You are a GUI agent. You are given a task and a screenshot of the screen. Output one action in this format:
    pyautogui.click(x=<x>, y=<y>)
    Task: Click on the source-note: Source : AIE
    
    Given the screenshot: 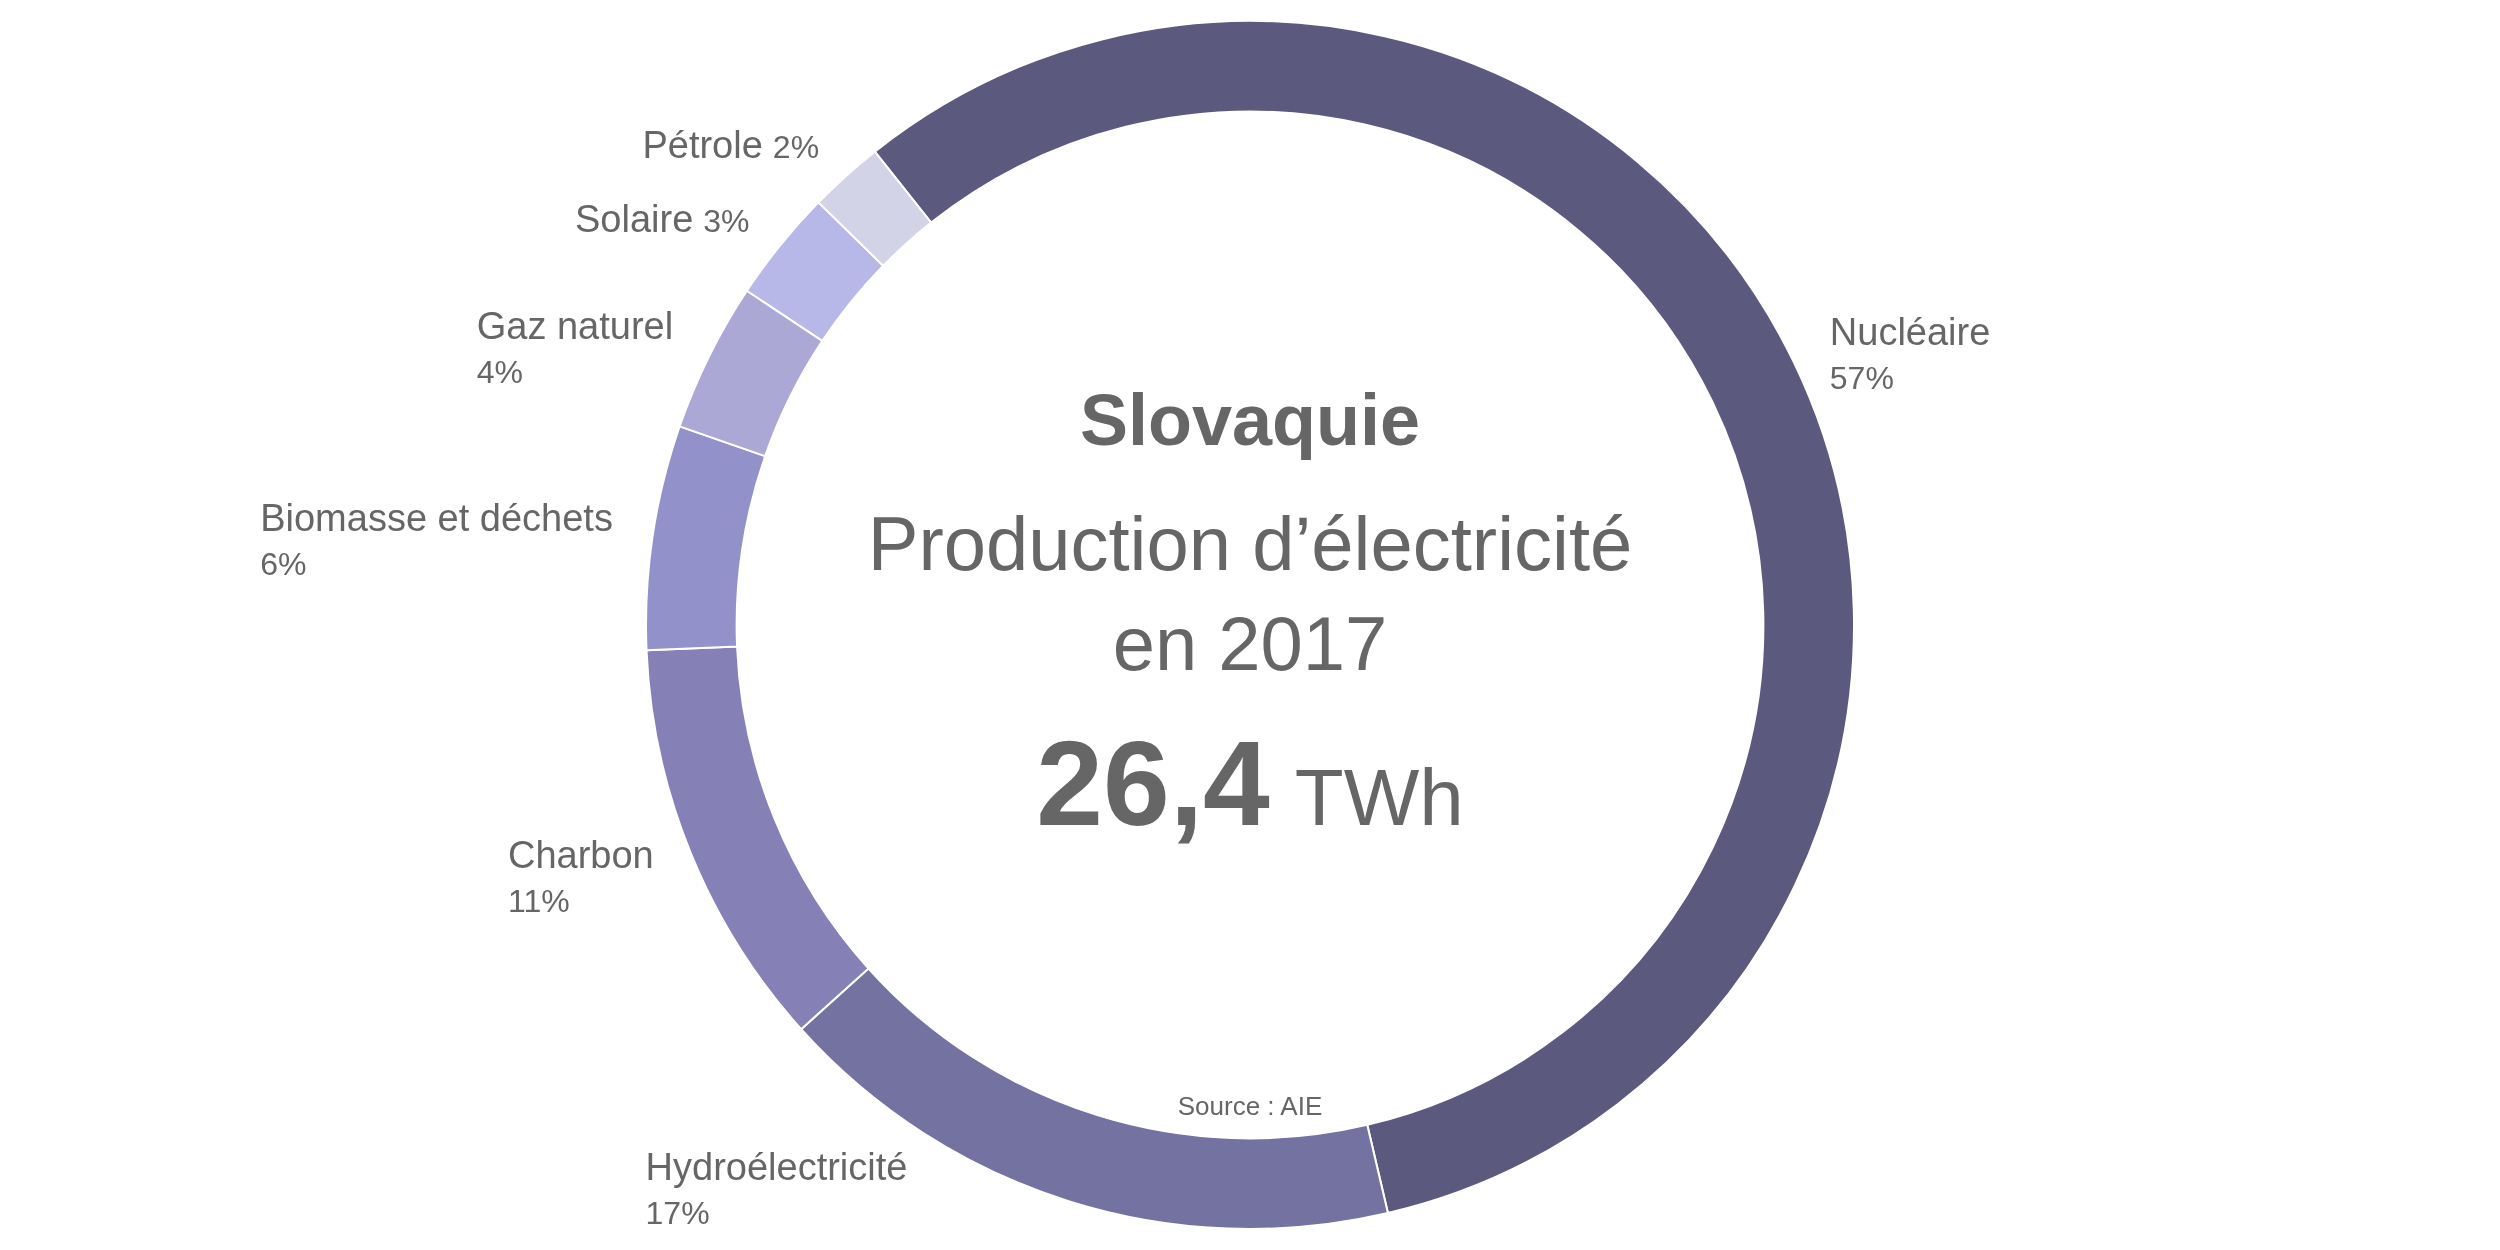 What is the action you would take?
    pyautogui.click(x=1250, y=1106)
    